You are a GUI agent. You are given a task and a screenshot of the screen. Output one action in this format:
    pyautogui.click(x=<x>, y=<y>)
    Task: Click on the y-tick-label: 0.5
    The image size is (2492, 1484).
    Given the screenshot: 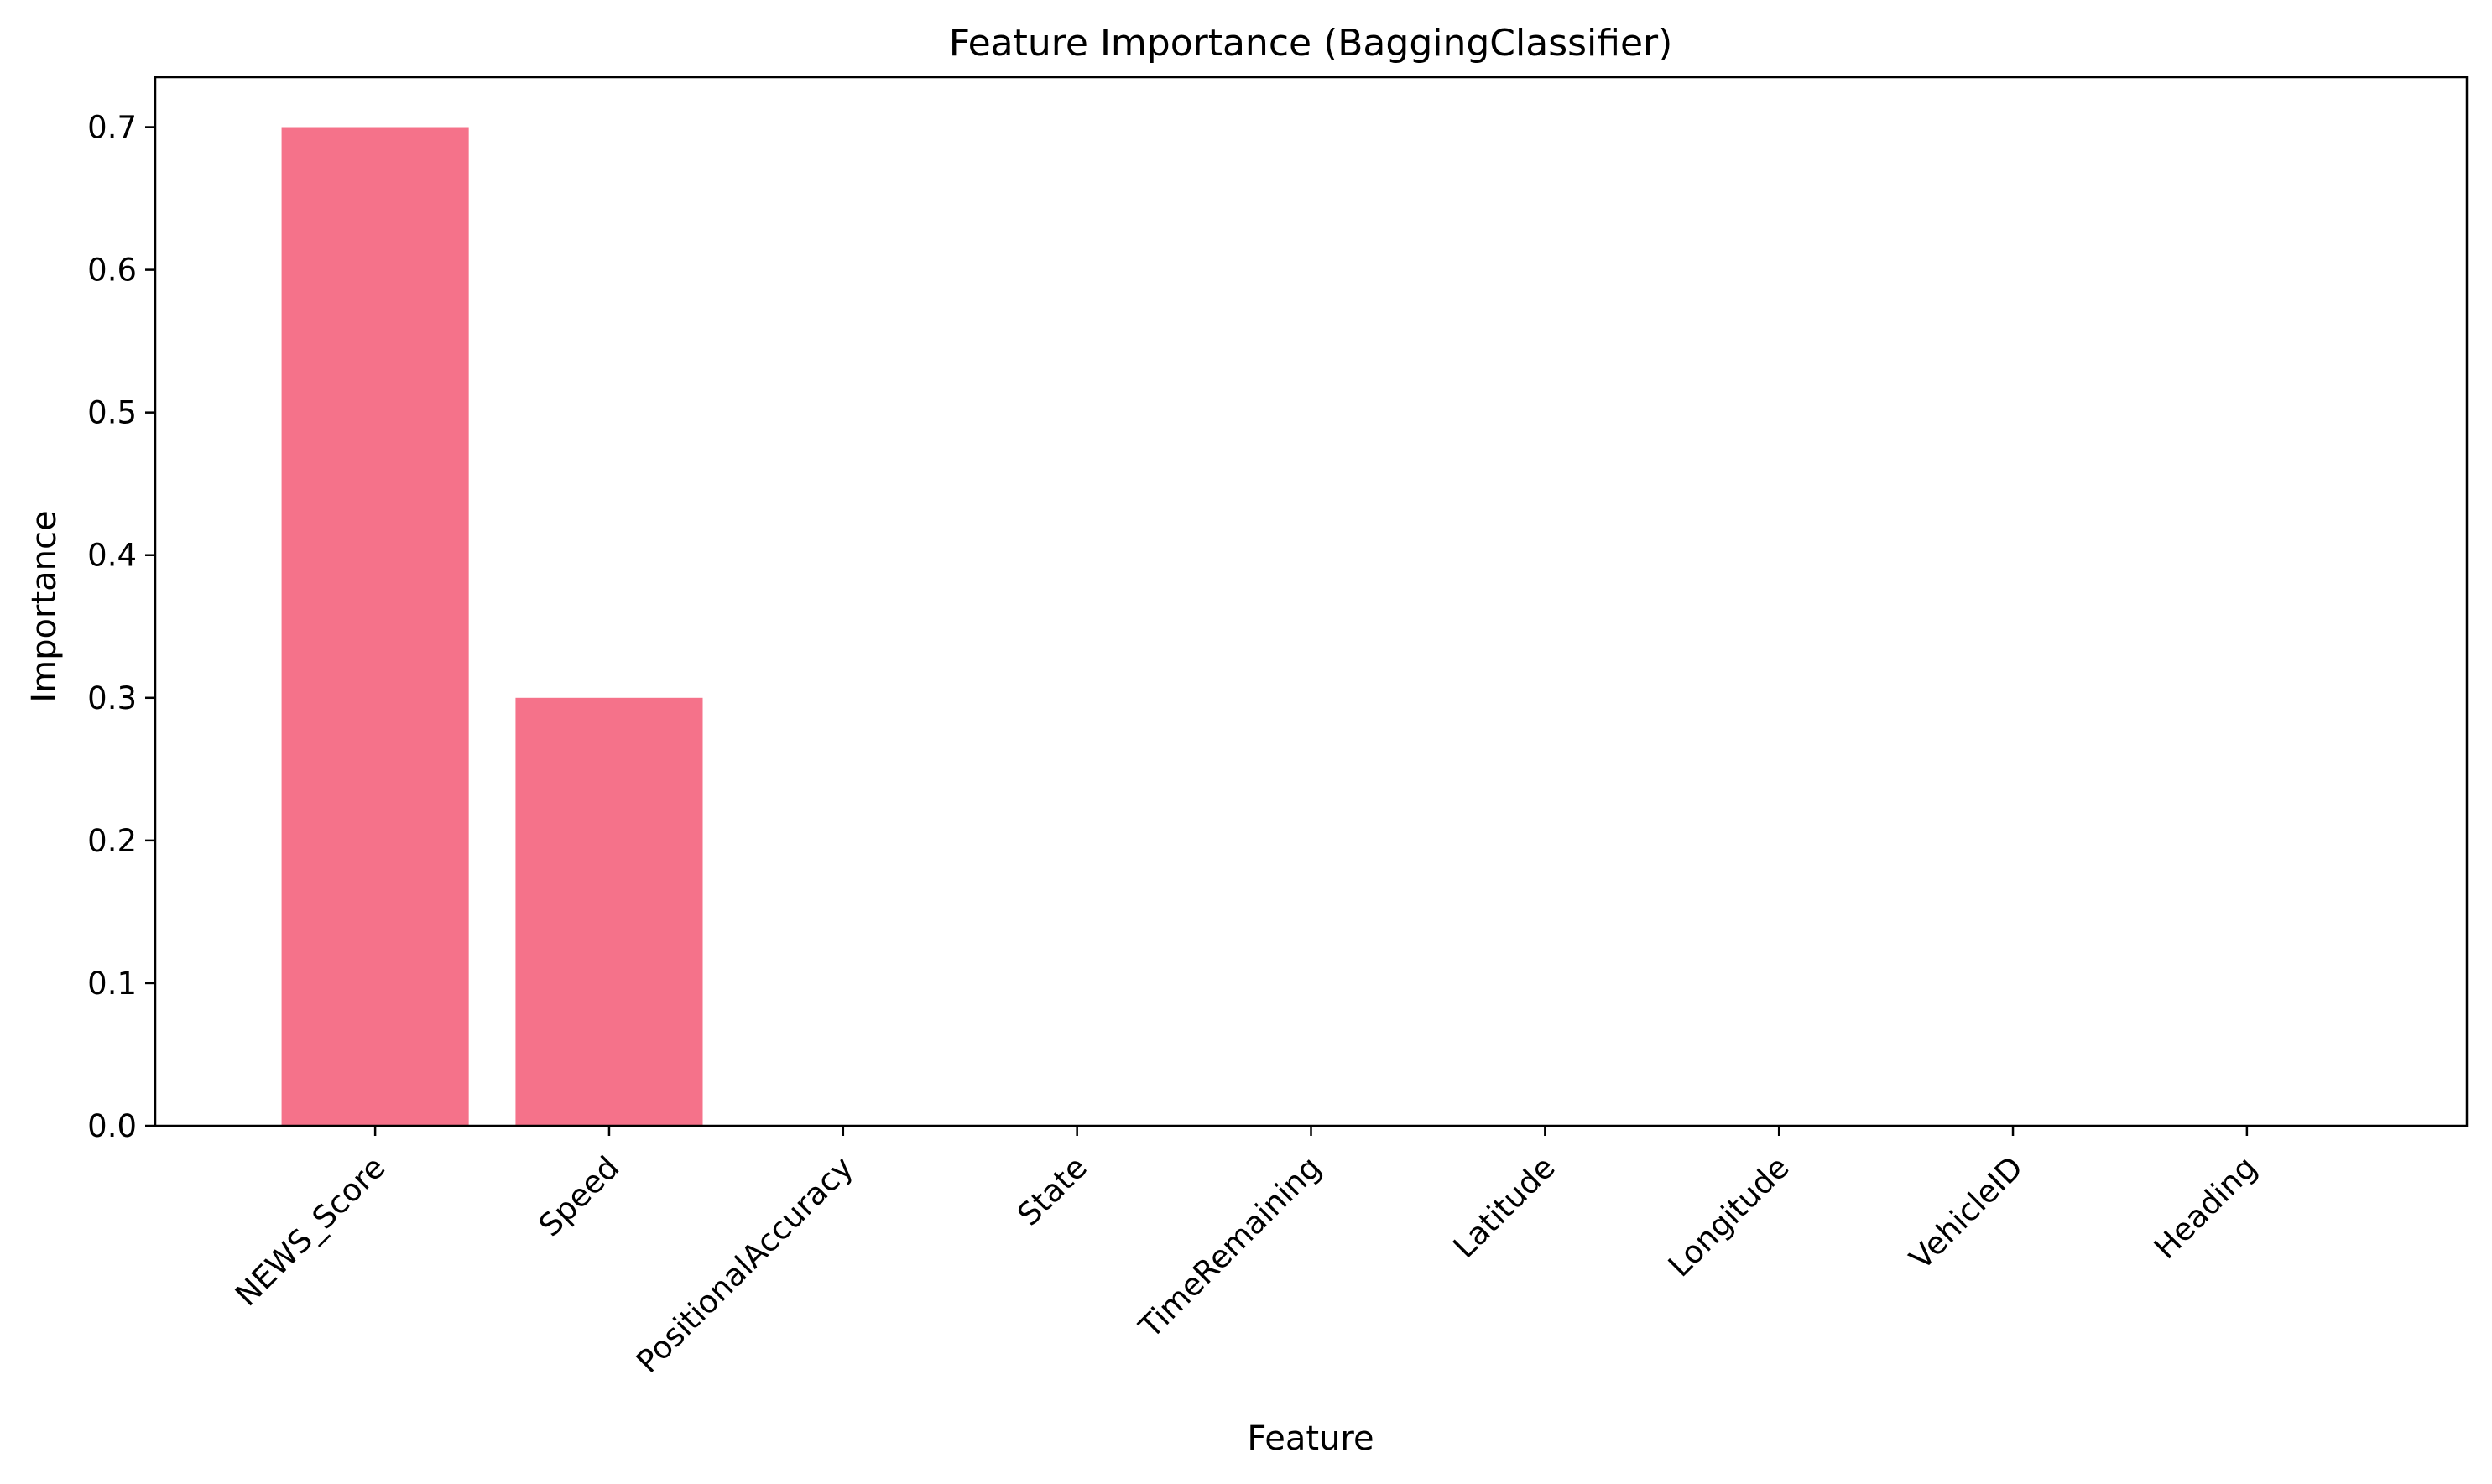 What is the action you would take?
    pyautogui.click(x=112, y=413)
    